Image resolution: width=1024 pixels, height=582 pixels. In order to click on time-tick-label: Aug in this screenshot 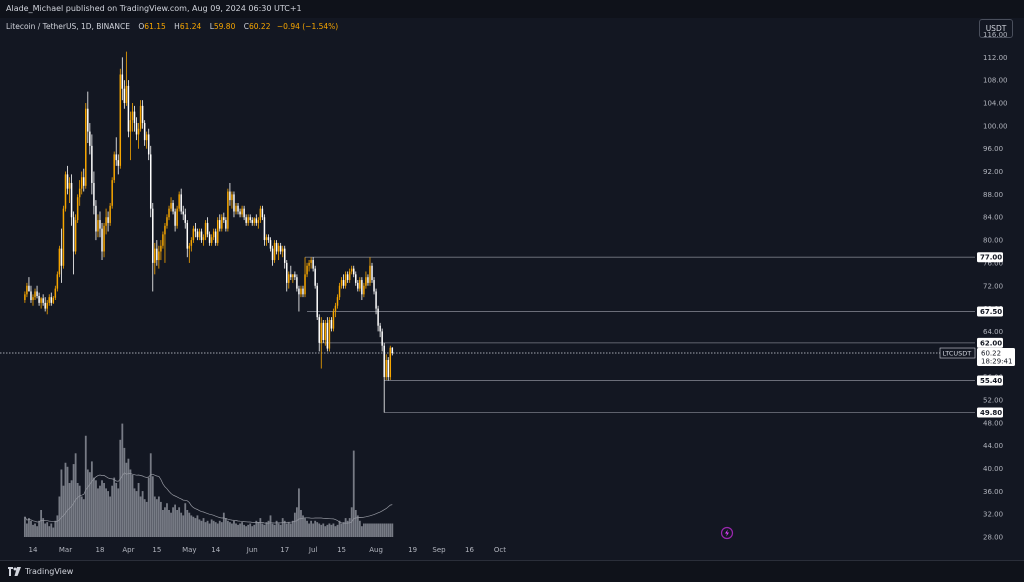, I will do `click(376, 550)`.